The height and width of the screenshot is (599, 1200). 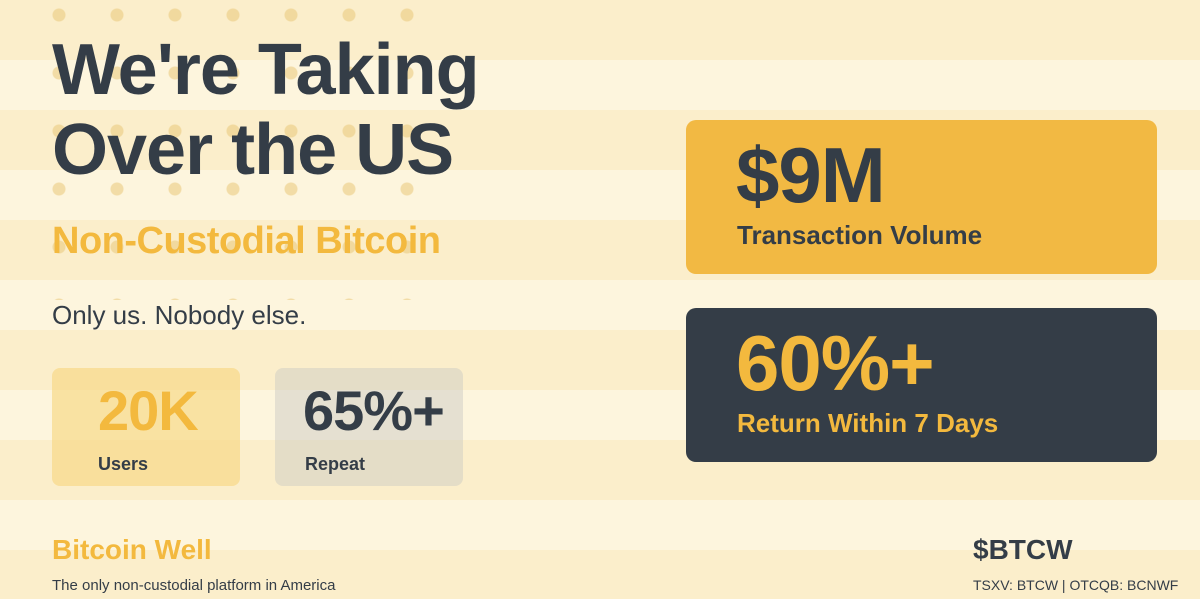 What do you see at coordinates (811, 175) in the screenshot?
I see `transaction-volume-value: $9M` at bounding box center [811, 175].